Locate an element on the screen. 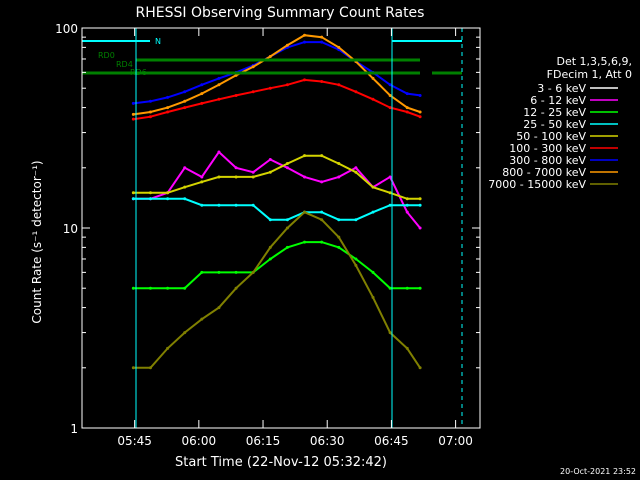 The height and width of the screenshot is (480, 640). legend-label-8: 7000 - 15000 keV is located at coordinates (537, 184).